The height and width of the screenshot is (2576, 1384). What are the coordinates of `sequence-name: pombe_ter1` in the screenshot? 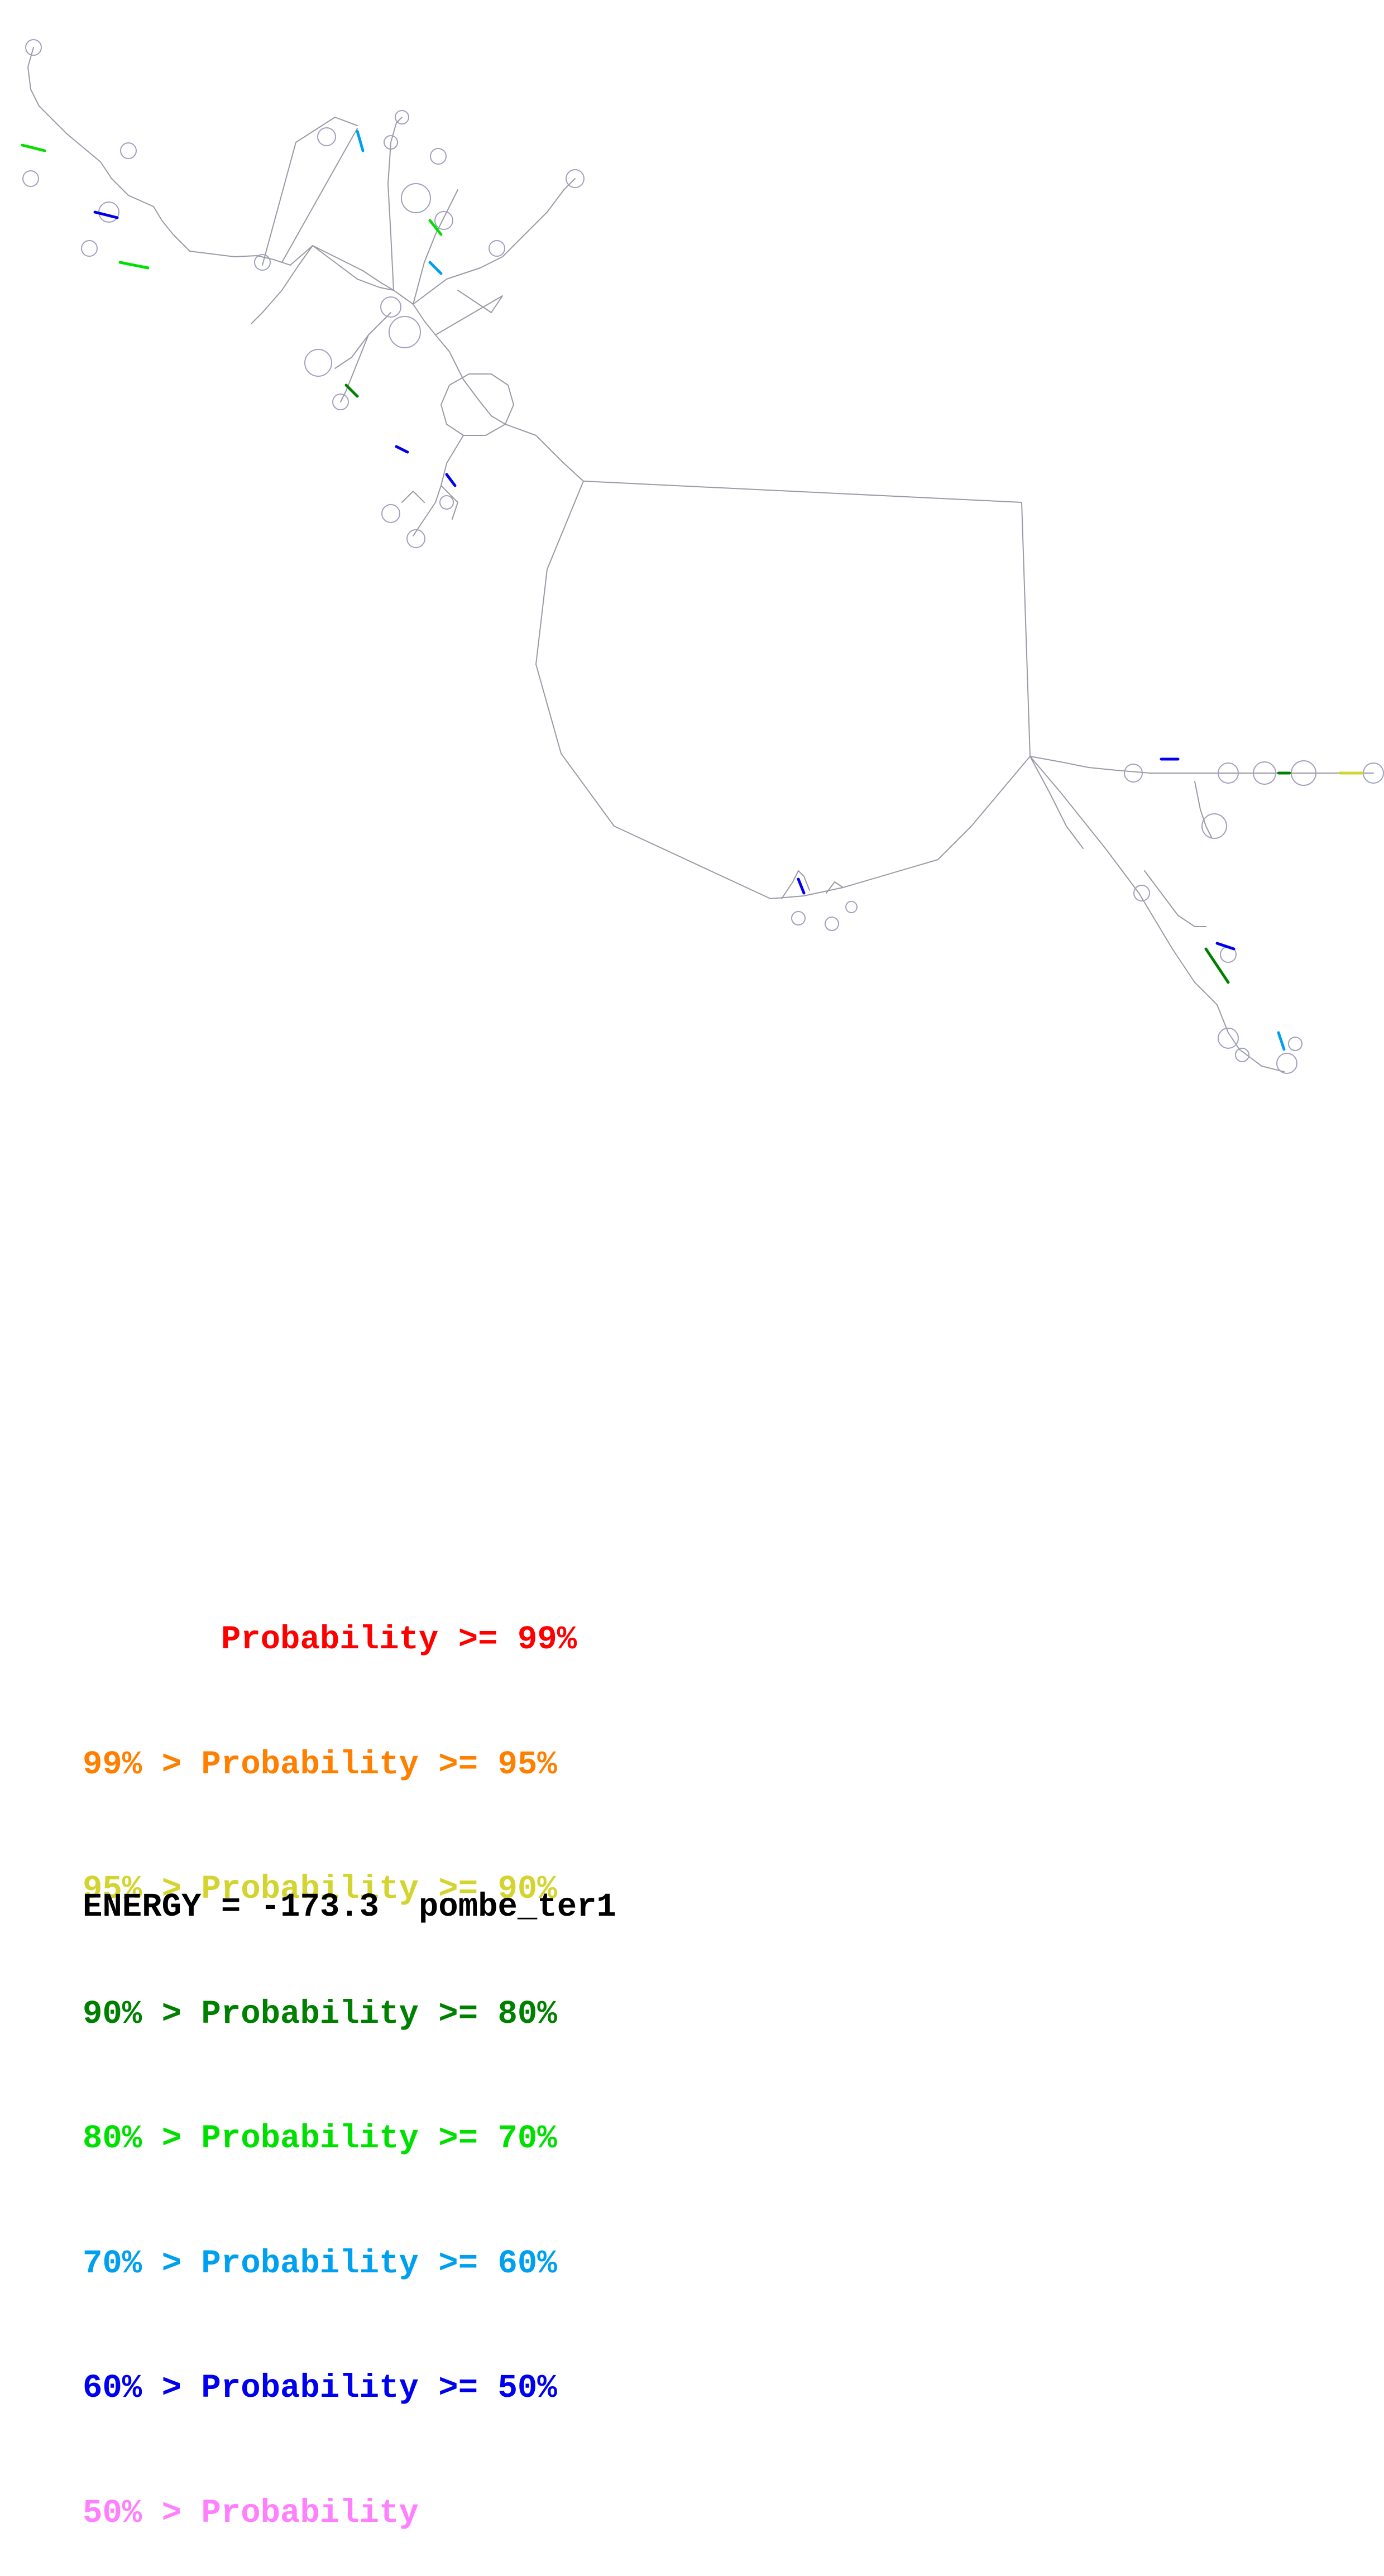 It's located at (517, 1907).